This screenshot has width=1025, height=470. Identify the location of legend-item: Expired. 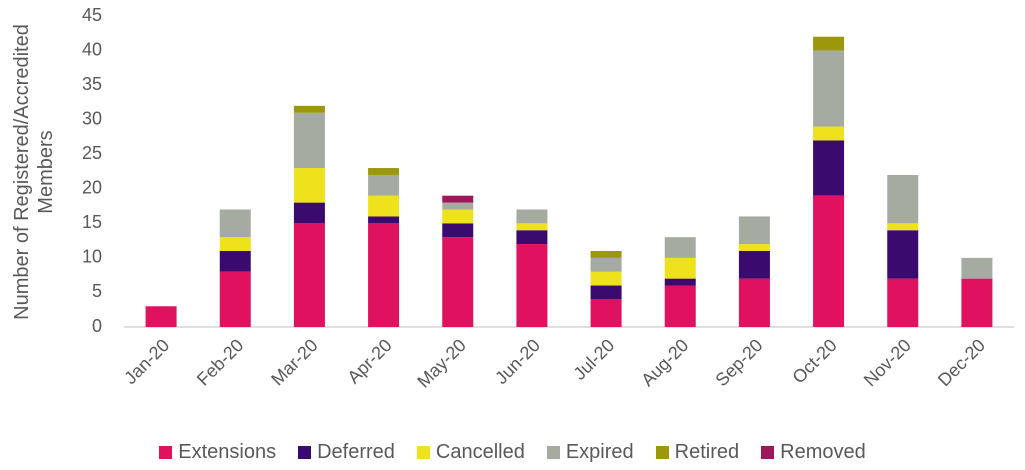
(590, 452).